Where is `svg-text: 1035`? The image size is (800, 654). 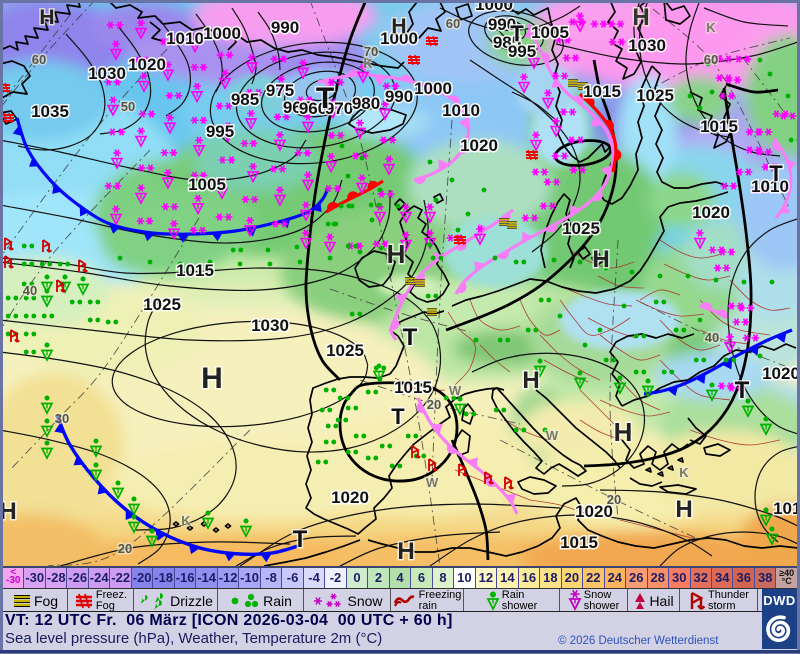
svg-text: 1035 is located at coordinates (50, 111).